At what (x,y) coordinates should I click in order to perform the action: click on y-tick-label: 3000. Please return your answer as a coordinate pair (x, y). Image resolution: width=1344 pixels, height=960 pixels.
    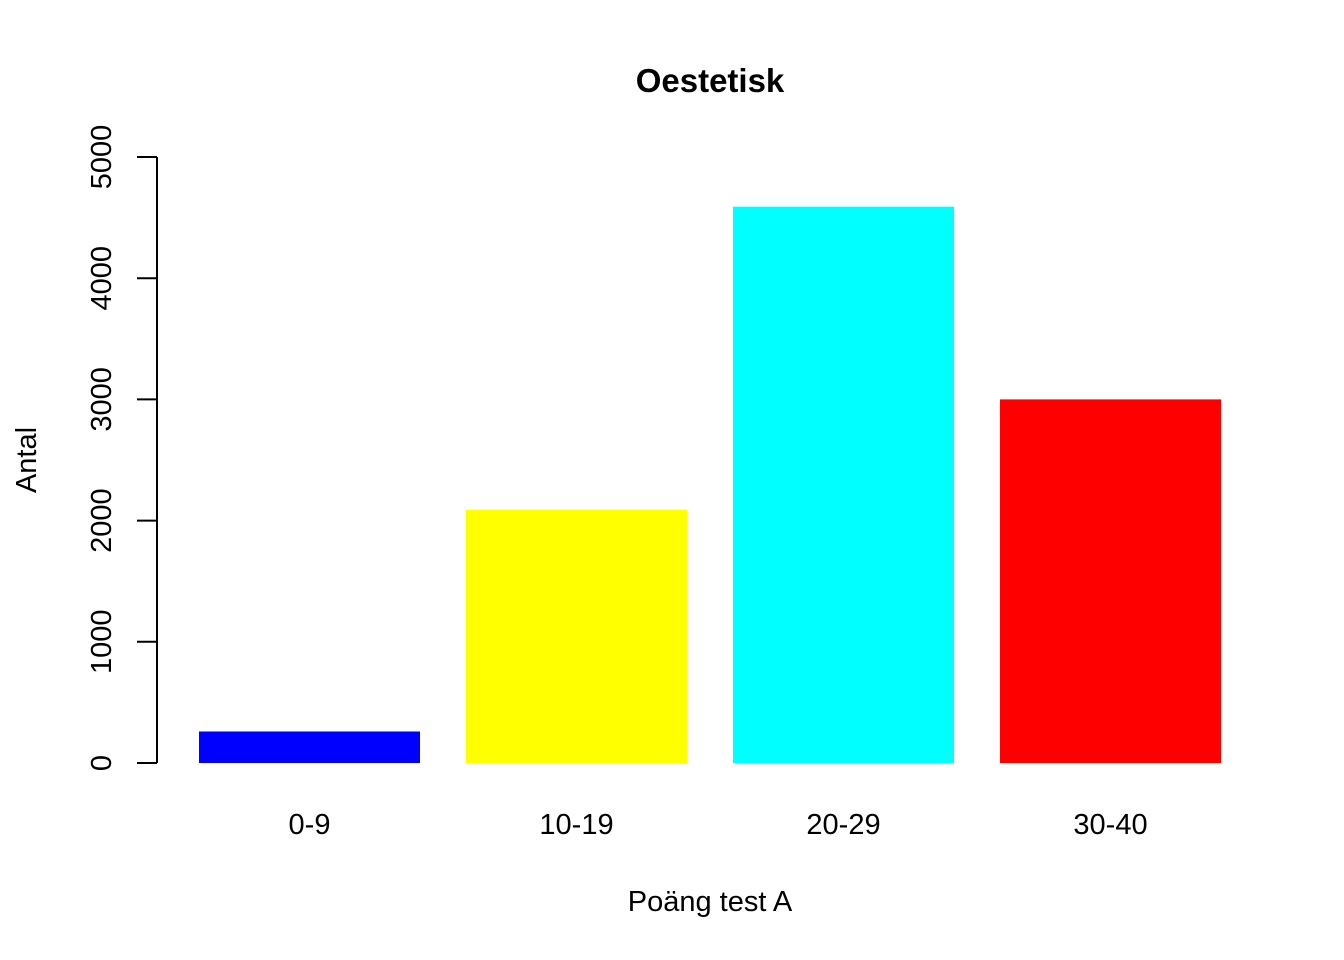
    Looking at the image, I should click on (102, 399).